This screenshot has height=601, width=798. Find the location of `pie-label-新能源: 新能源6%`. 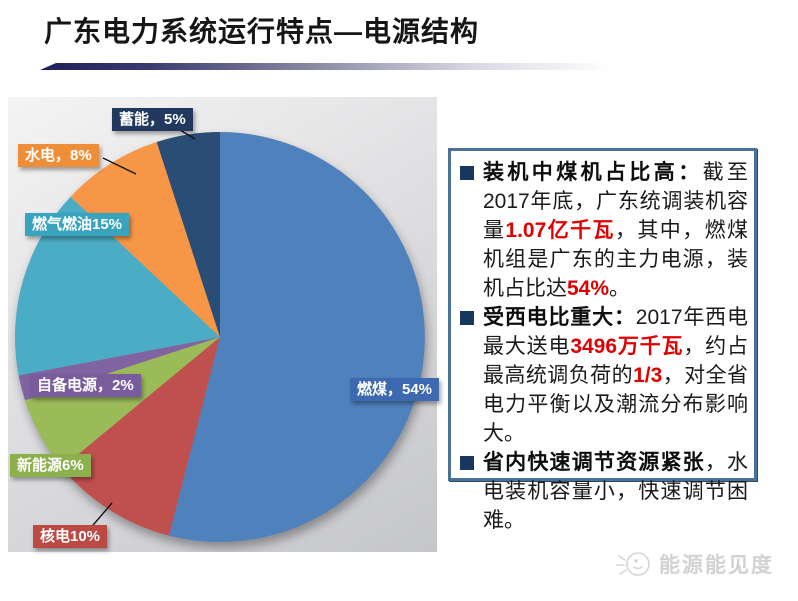

pie-label-新能源: 新能源6% is located at coordinates (50, 466).